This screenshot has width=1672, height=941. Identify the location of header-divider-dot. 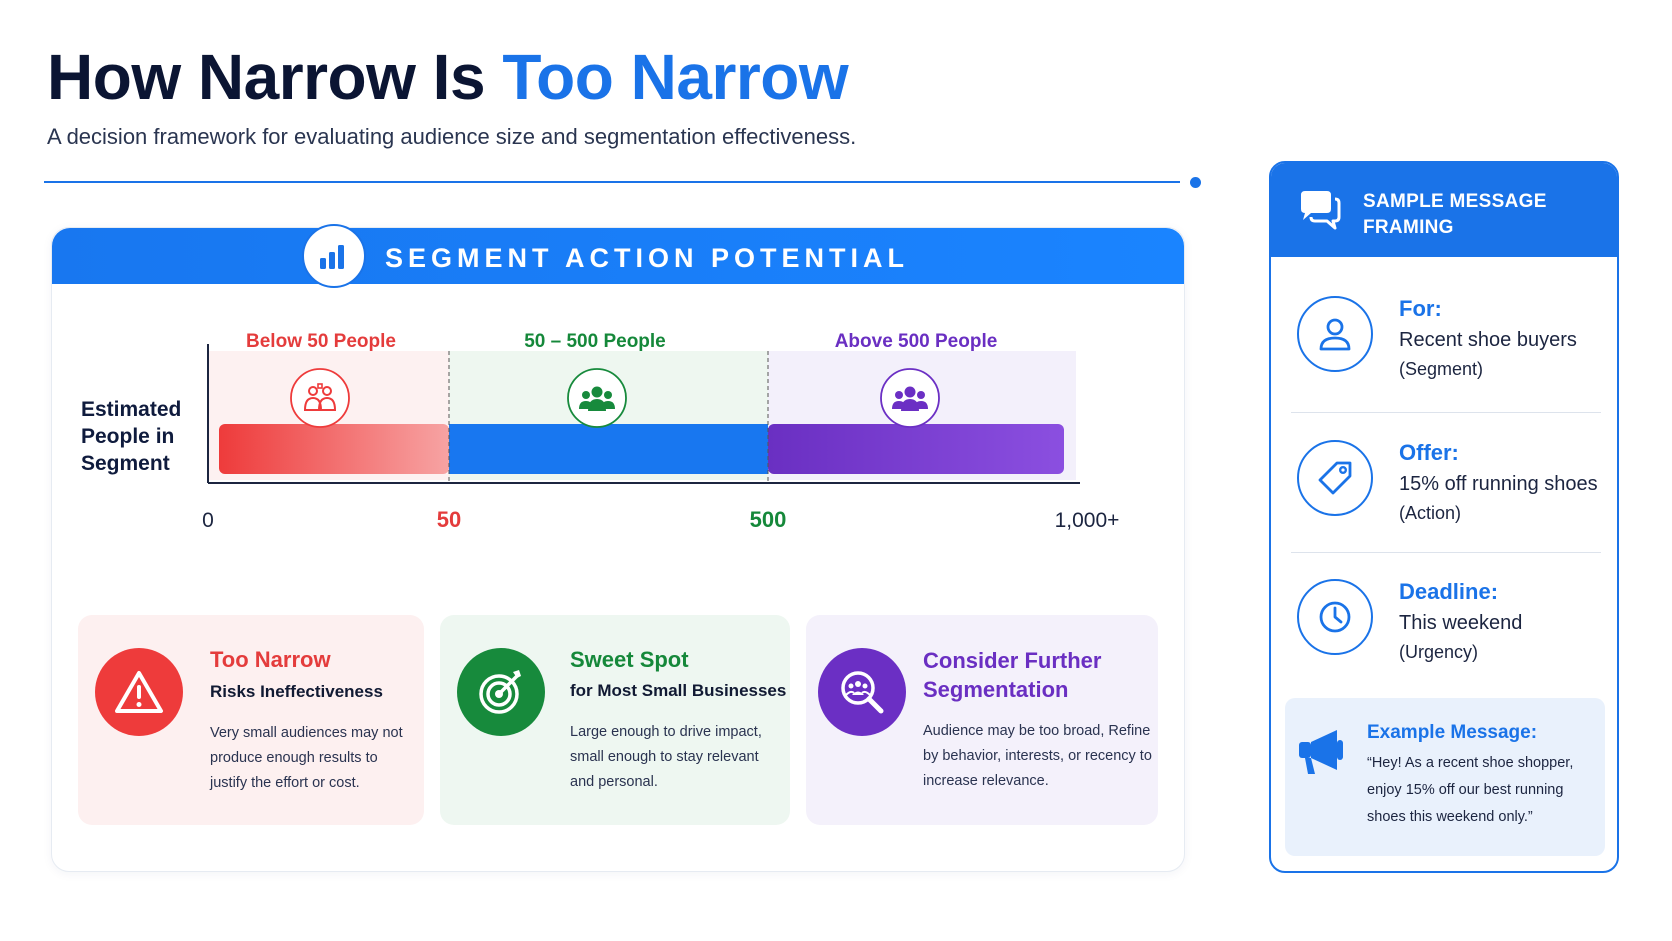
(1195, 182).